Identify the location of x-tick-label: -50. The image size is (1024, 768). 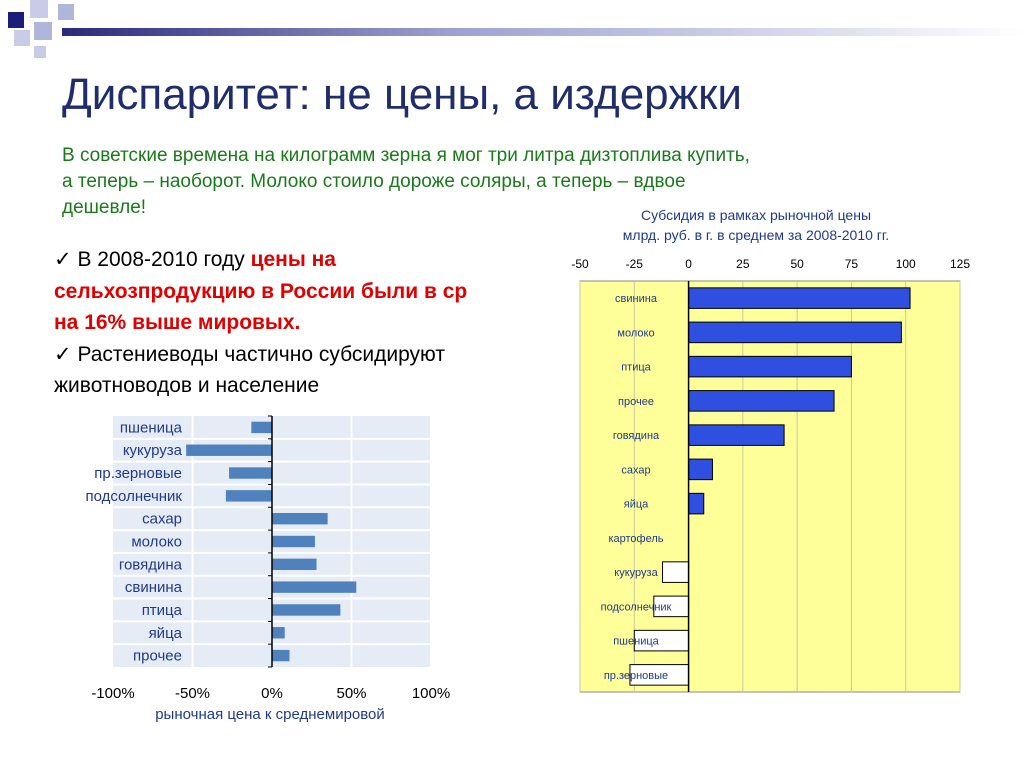
(580, 264).